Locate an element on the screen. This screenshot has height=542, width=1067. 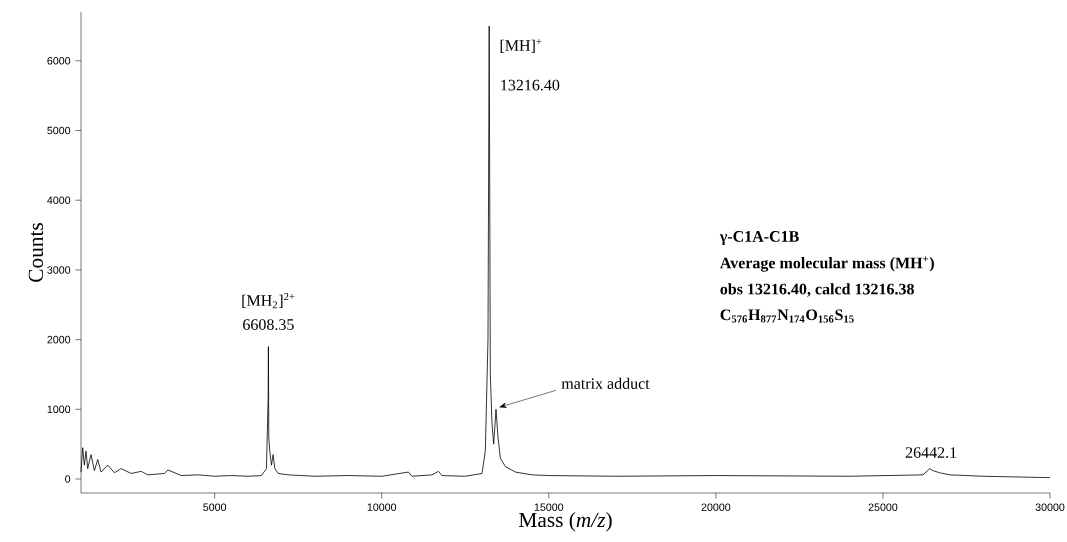
y-tick-label: 3000 is located at coordinates (59, 270).